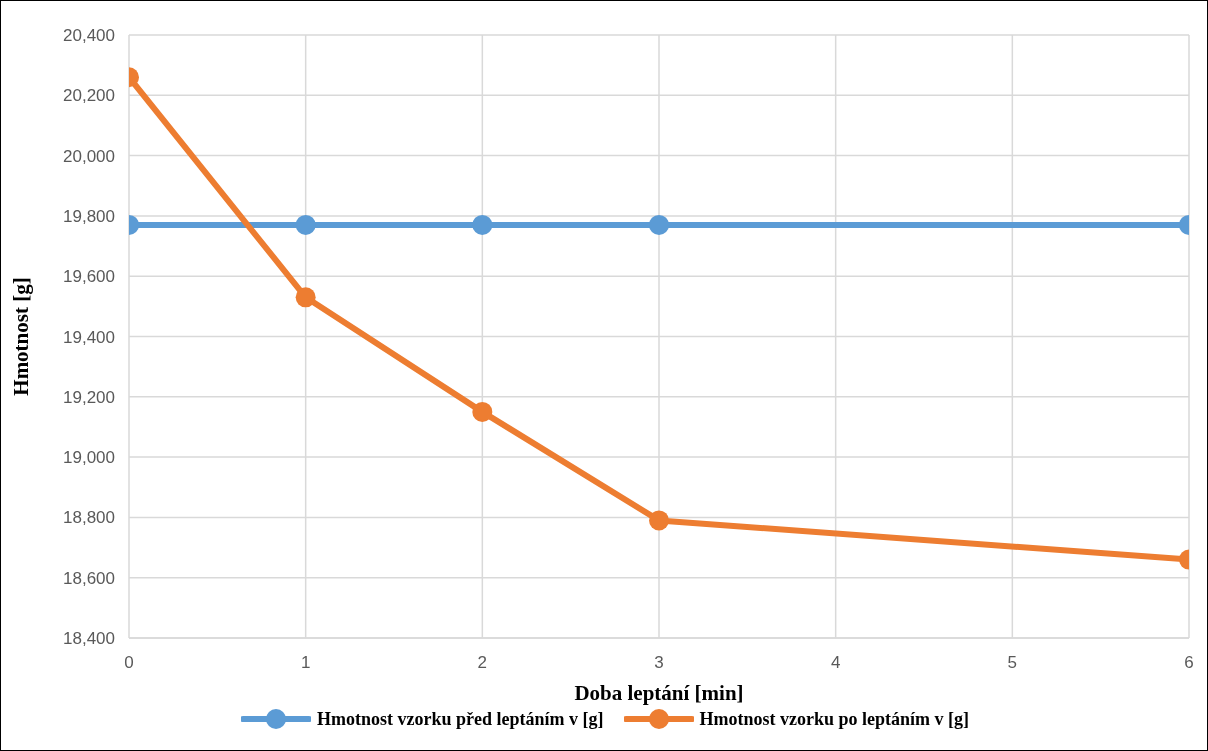 Image resolution: width=1208 pixels, height=751 pixels. I want to click on x-tick-label: 6, so click(1189, 663).